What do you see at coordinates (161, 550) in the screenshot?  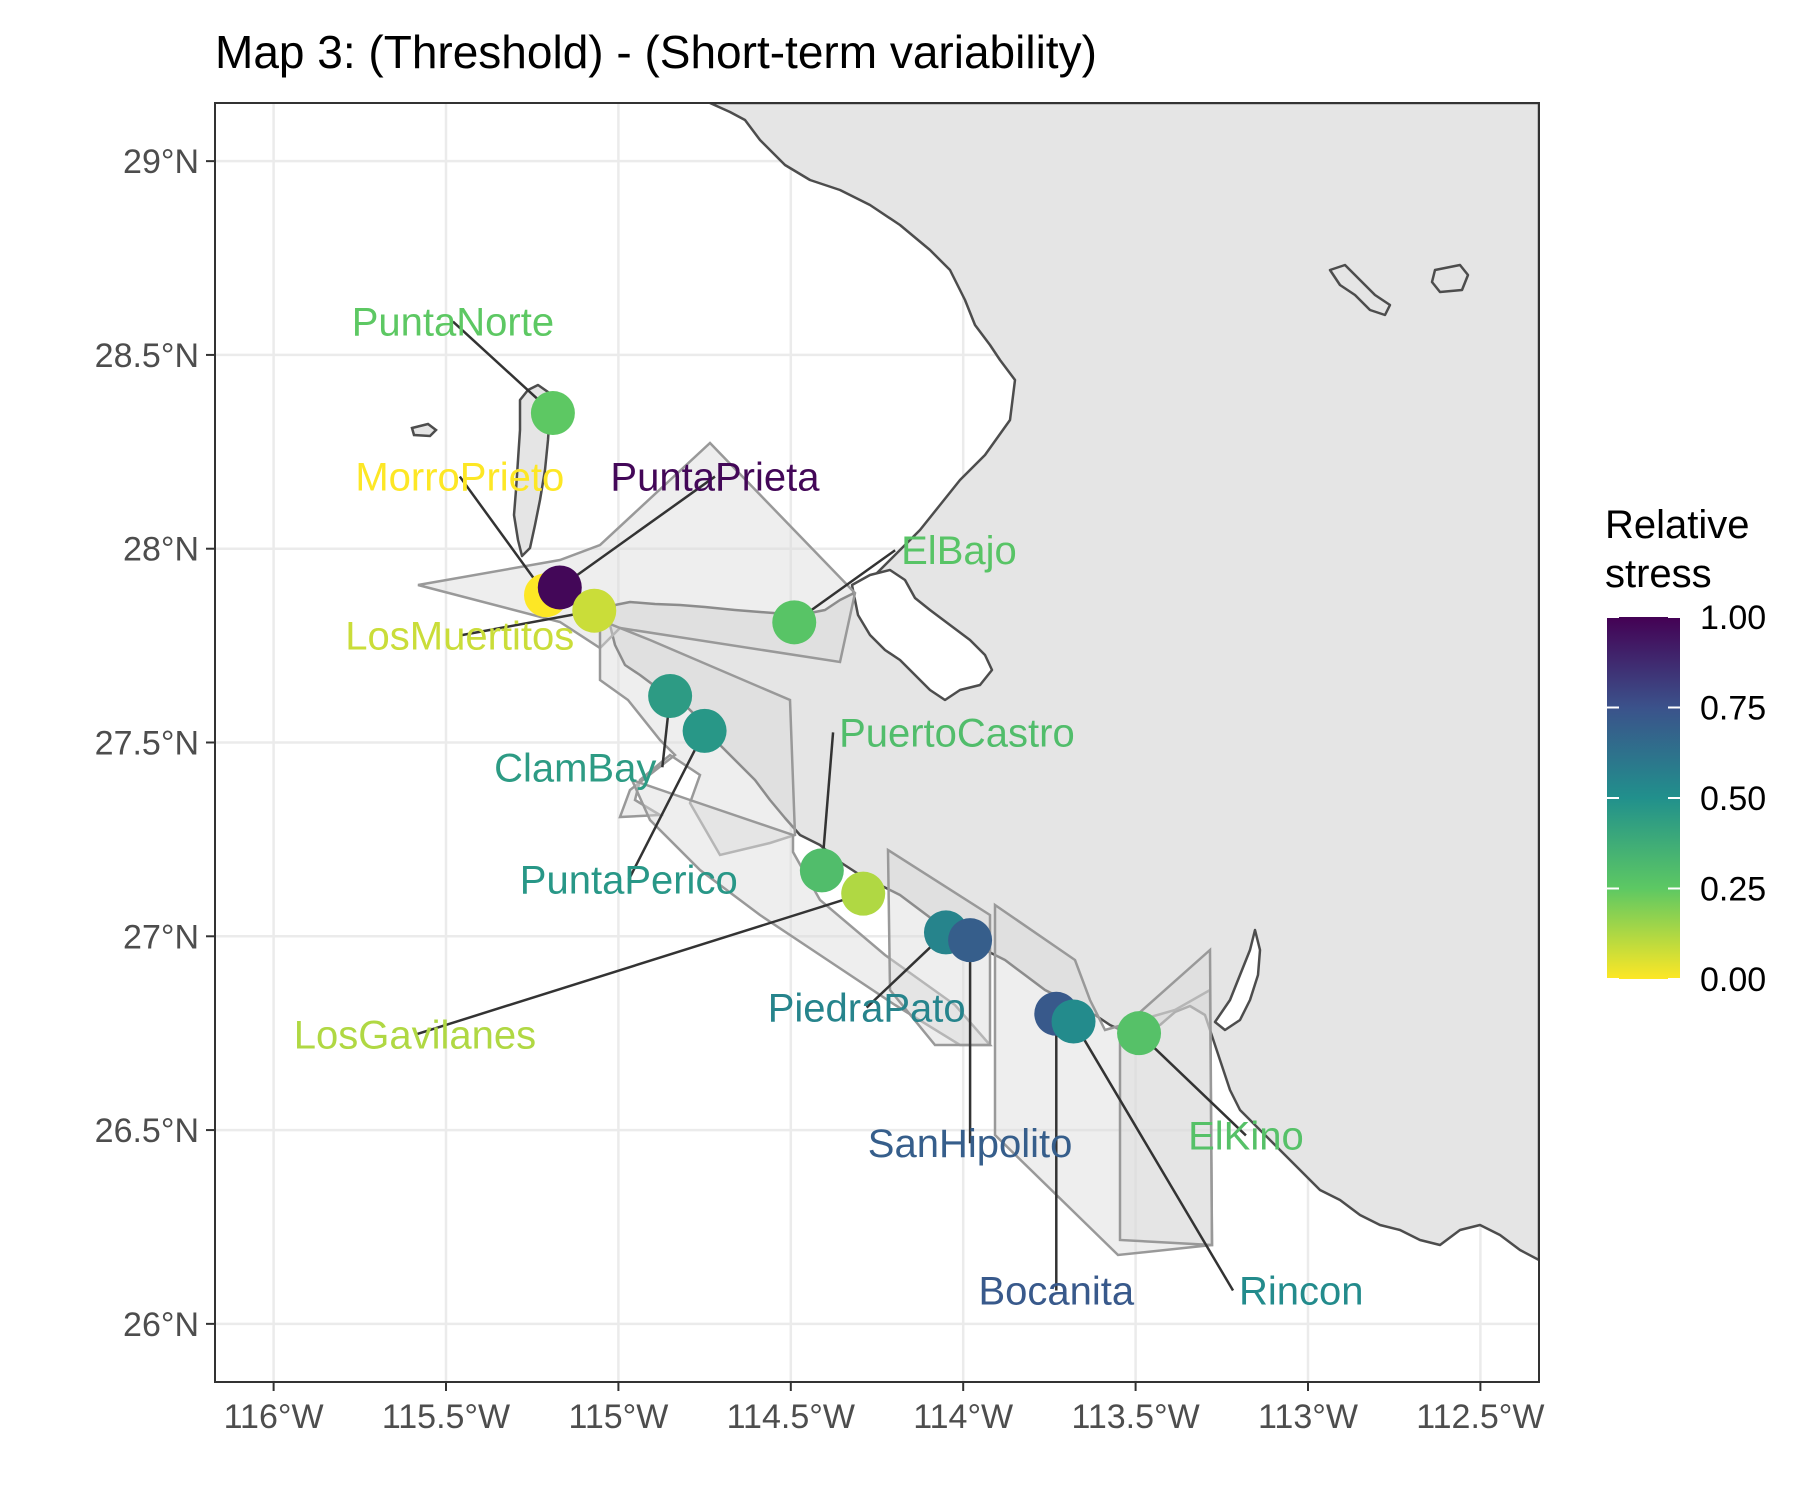 I see `y-tick-label: 28°N` at bounding box center [161, 550].